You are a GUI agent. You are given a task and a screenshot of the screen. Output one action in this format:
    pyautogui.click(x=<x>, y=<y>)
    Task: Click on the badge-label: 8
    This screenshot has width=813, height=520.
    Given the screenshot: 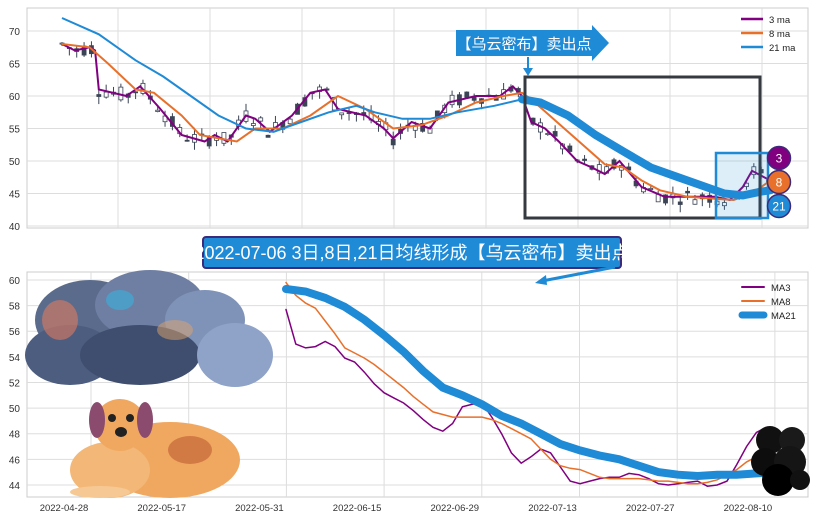 What is the action you would take?
    pyautogui.click(x=779, y=183)
    